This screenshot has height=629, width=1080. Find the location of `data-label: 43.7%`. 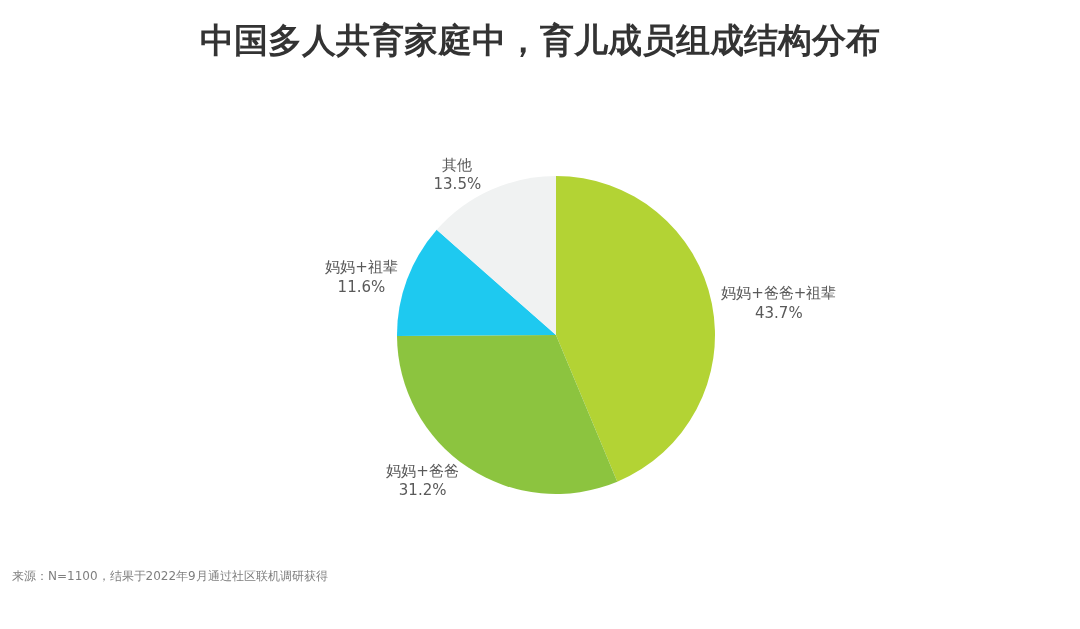

data-label: 43.7% is located at coordinates (779, 312).